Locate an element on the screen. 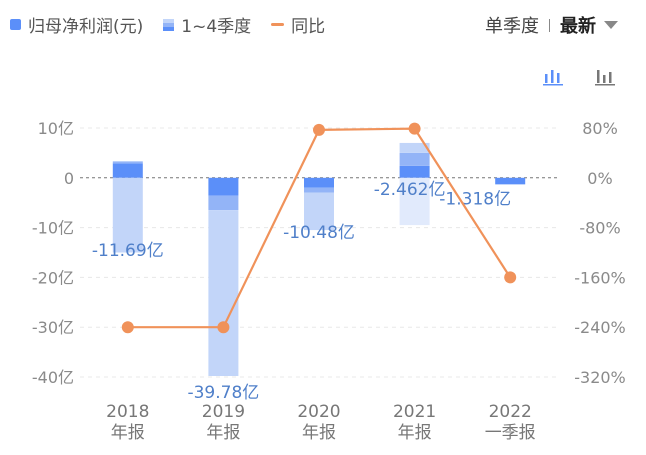 The width and height of the screenshot is (646, 455). legend: 归母净利润(元) 1~4季度 同比 is located at coordinates (177, 24).